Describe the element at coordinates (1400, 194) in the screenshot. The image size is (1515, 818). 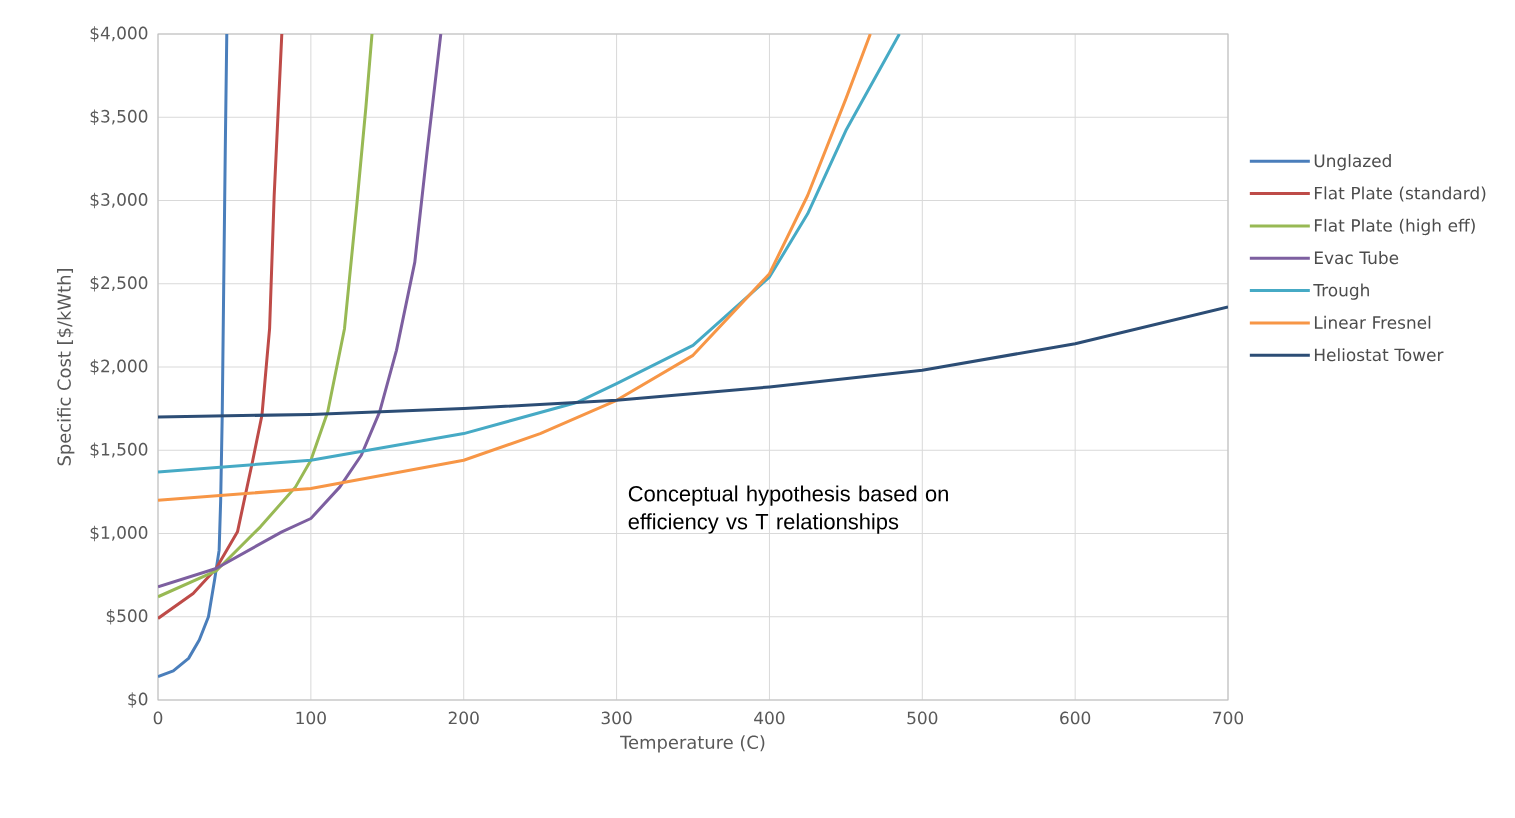
I see `legend-label: Flat Plate (standard)` at that location.